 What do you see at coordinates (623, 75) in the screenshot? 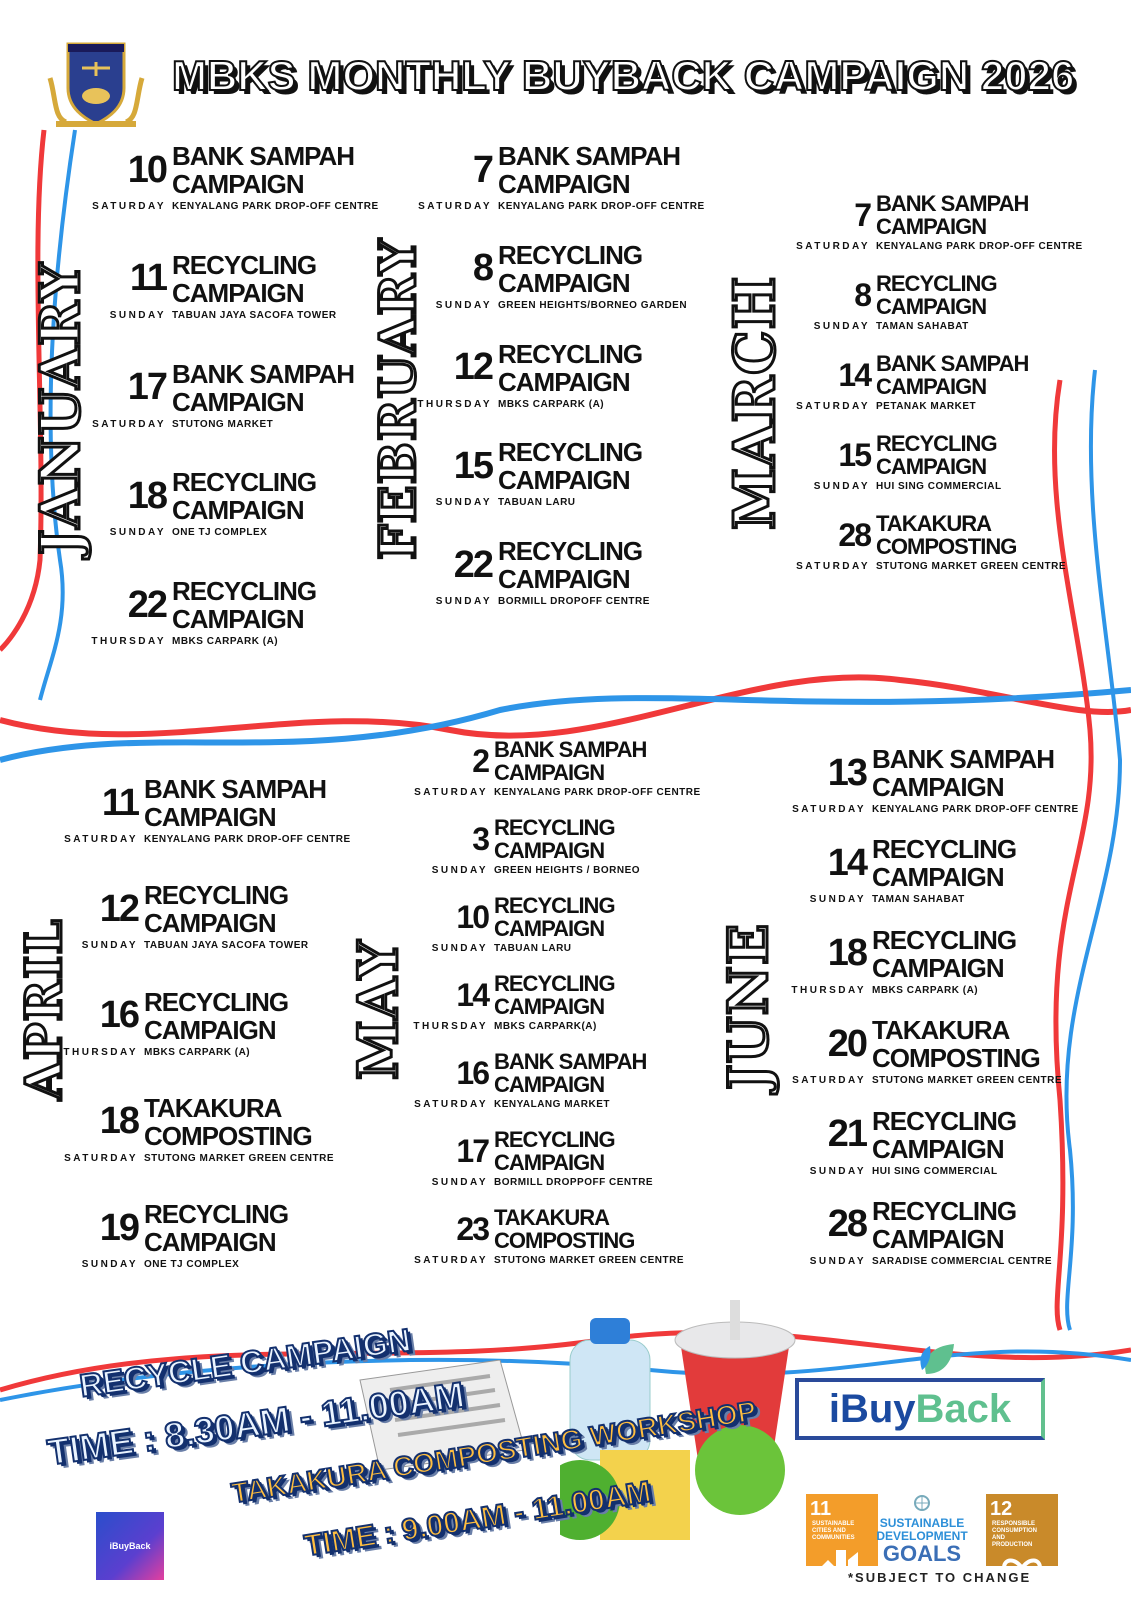
I see `page-title: MBKS MONTHLY BUYBACK CAMPAIGN 2026` at bounding box center [623, 75].